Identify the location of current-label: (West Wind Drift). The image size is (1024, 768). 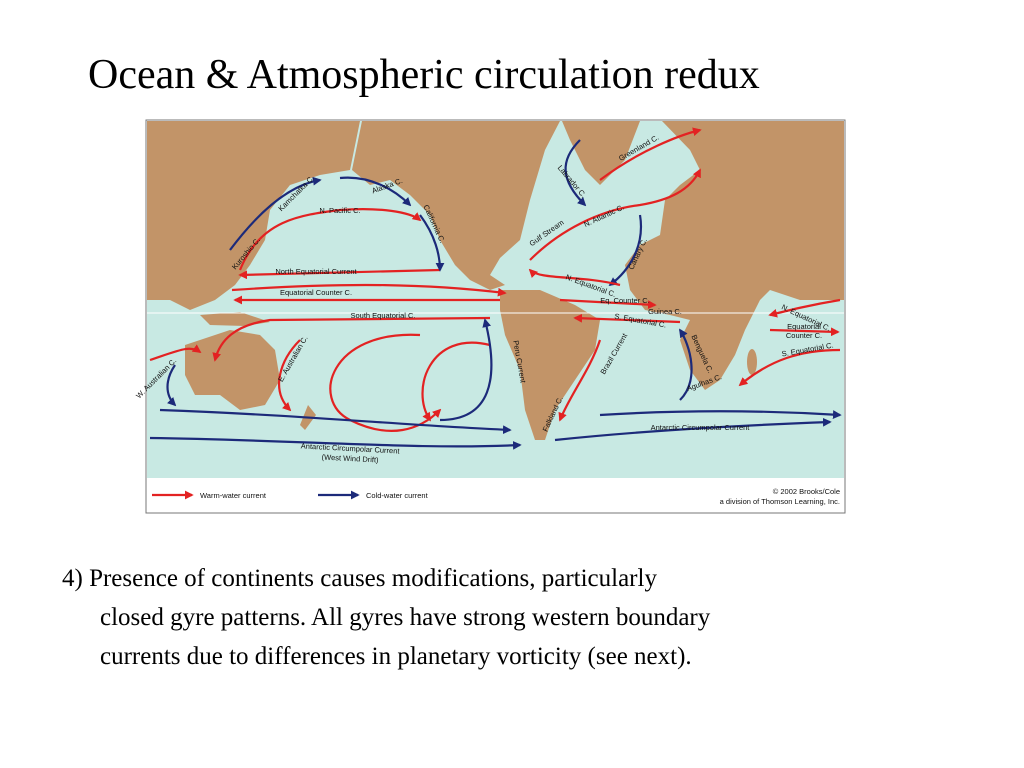
(350, 459).